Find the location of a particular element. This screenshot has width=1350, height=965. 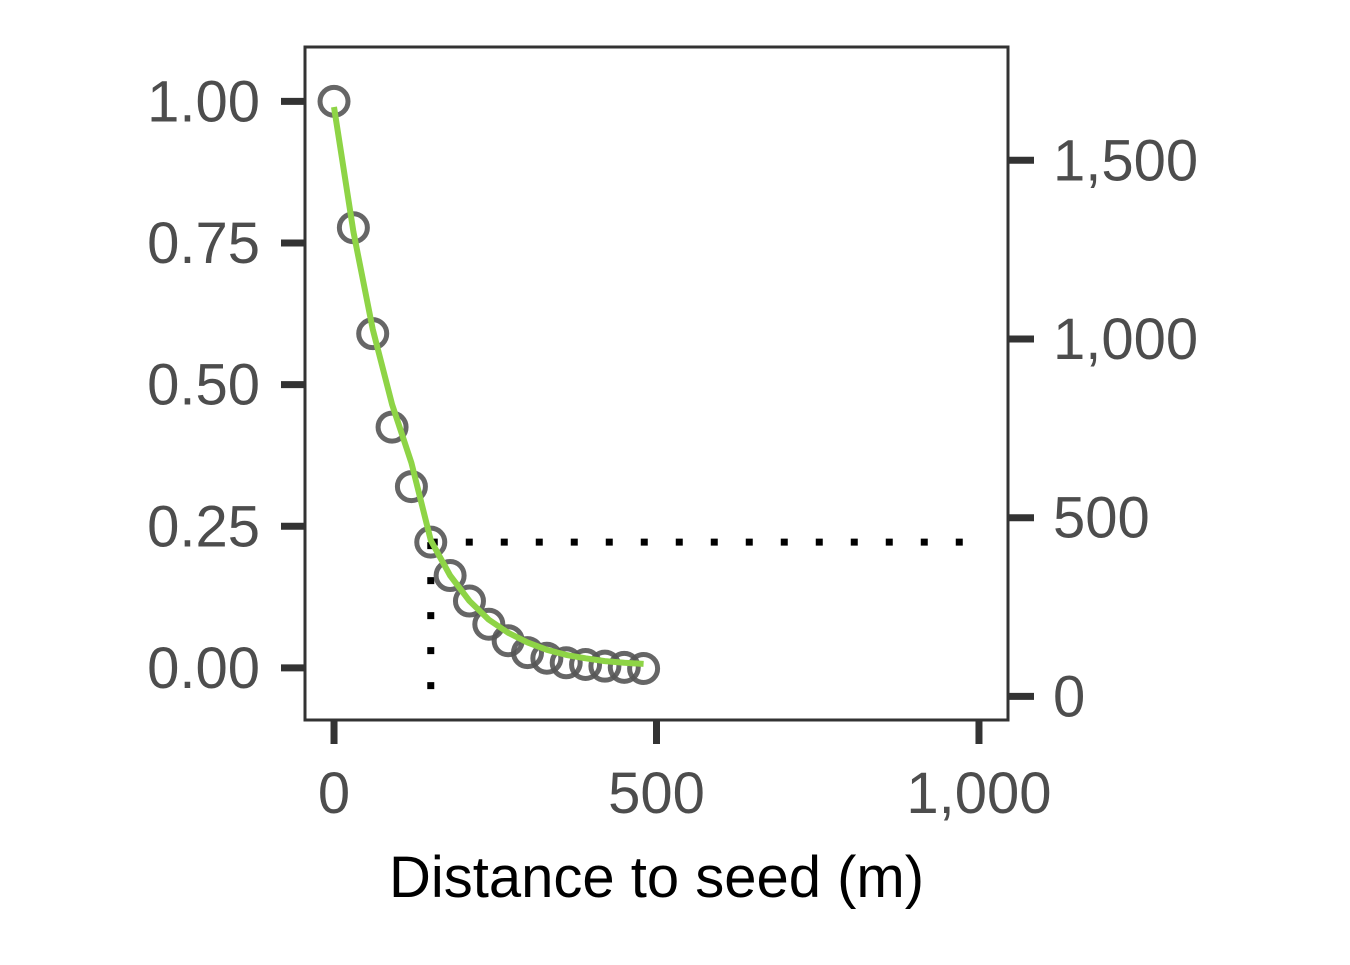

fitted-curve is located at coordinates (487, 386).